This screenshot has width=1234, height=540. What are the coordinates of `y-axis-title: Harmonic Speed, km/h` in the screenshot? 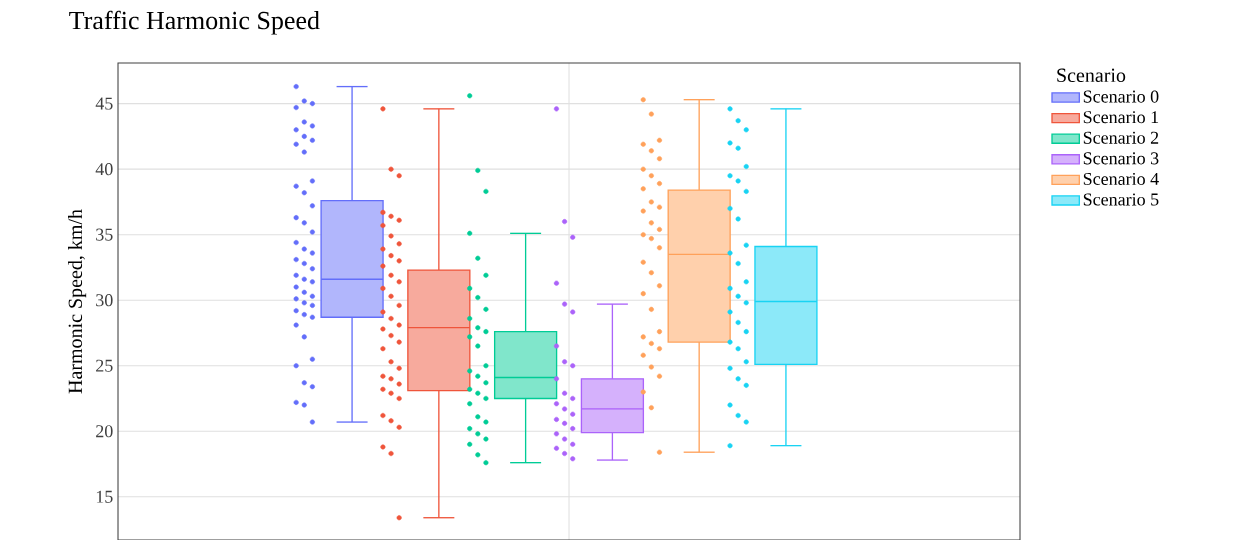 It's located at (77, 301).